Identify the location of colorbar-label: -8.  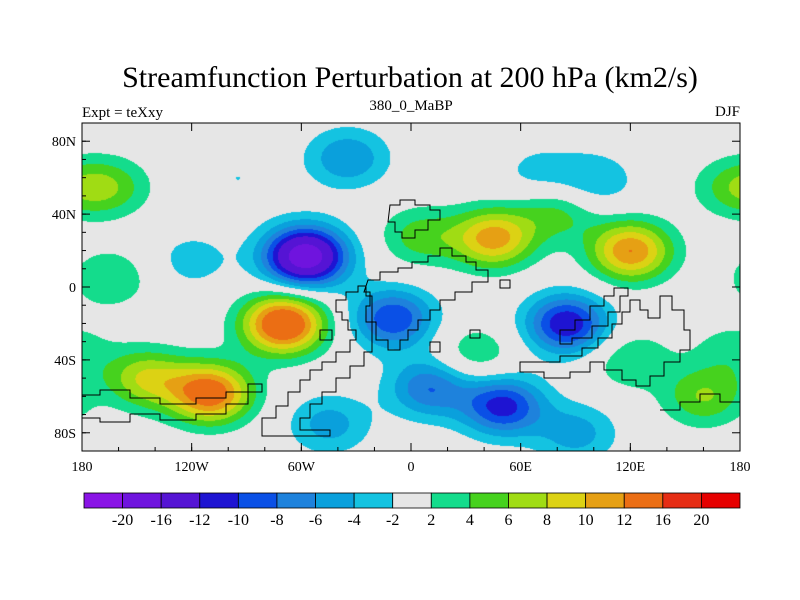
(276, 520).